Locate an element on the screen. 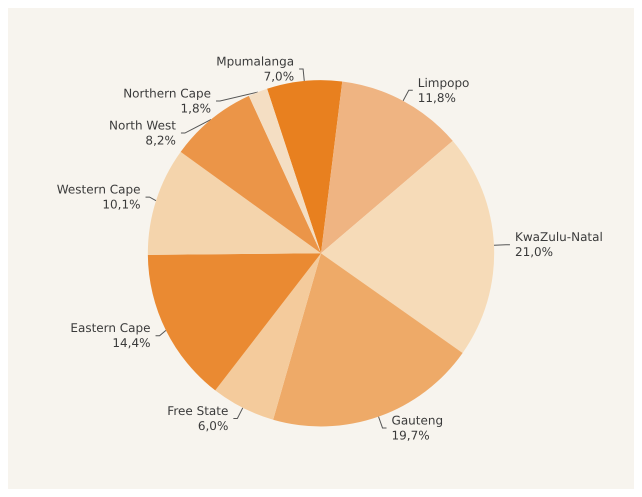 The height and width of the screenshot is (497, 642). slice-label: Northern Cape is located at coordinates (167, 93).